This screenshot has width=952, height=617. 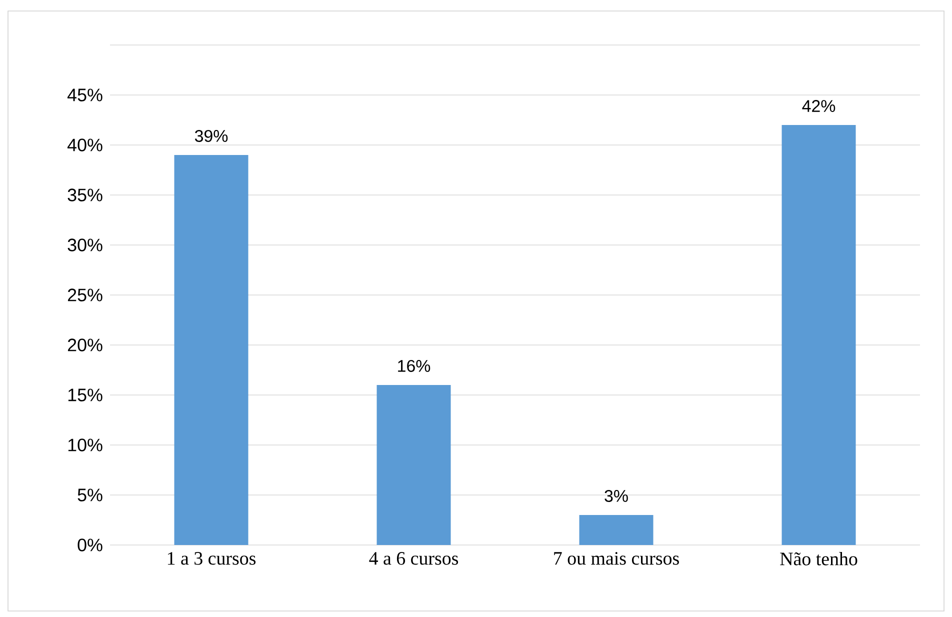 What do you see at coordinates (85, 345) in the screenshot?
I see `y-tick-label: 20%` at bounding box center [85, 345].